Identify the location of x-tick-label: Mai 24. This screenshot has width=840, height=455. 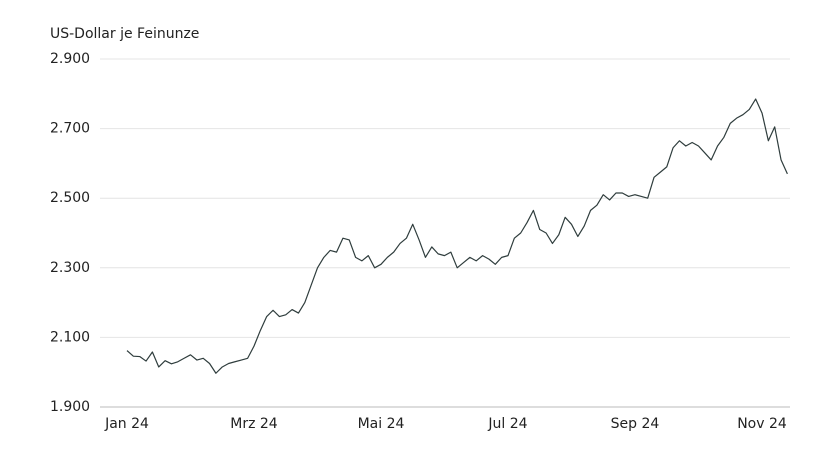
(381, 424).